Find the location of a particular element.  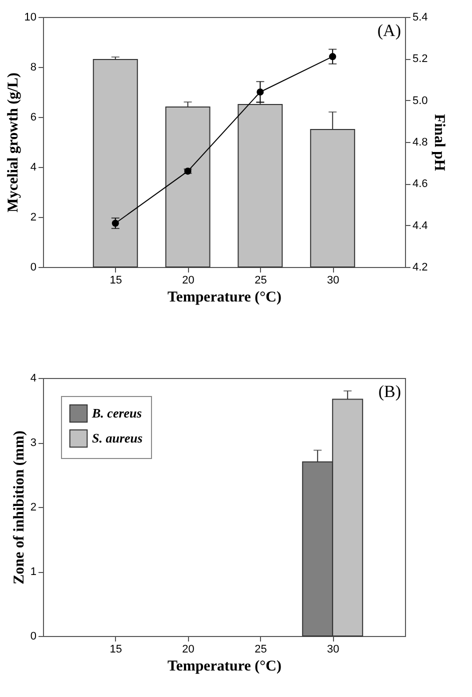

y2-axis-title: Final pH is located at coordinates (438, 143).